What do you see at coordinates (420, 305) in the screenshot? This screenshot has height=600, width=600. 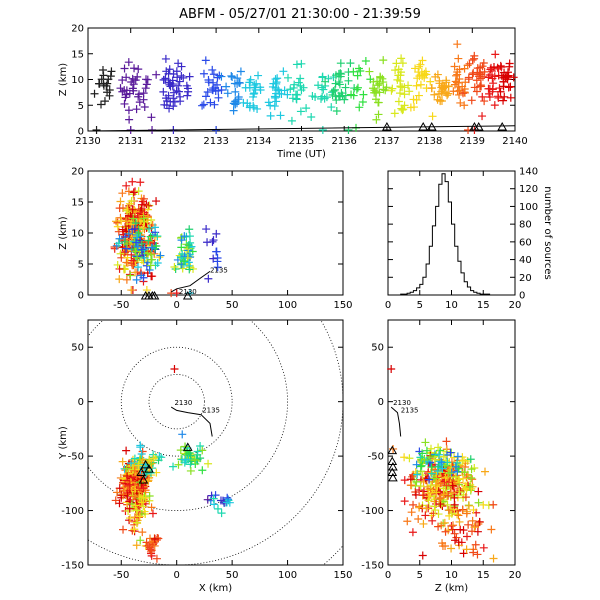 I see `histogram-xtick-label: 5` at bounding box center [420, 305].